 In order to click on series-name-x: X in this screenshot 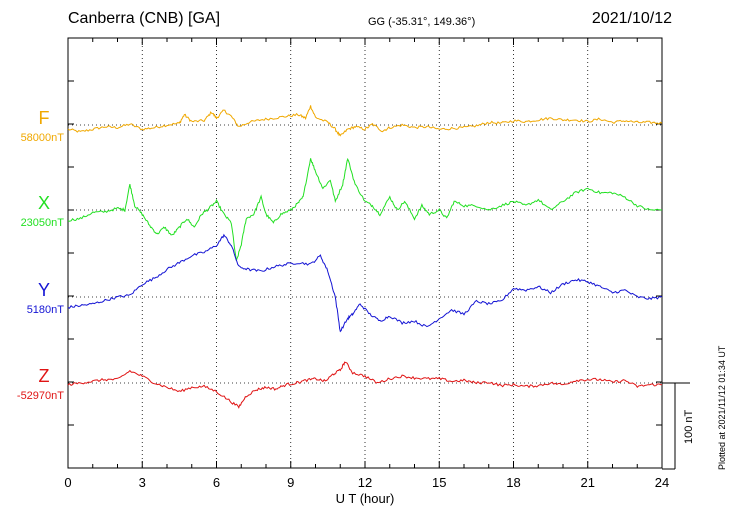, I will do `click(44, 203)`.